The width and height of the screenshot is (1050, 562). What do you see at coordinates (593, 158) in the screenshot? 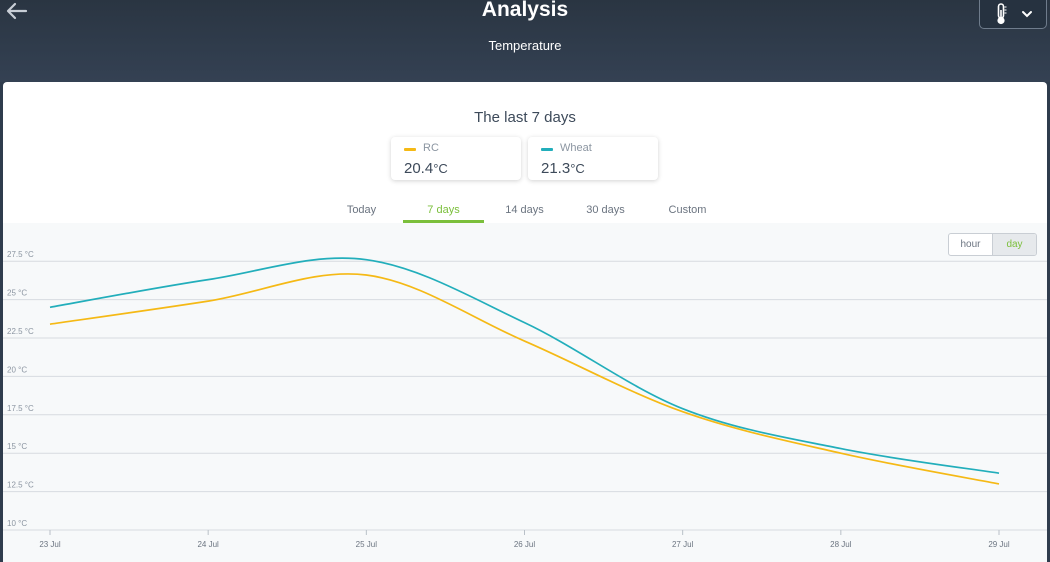
I see `legend-card-wheat: Wheat 21.3°C` at bounding box center [593, 158].